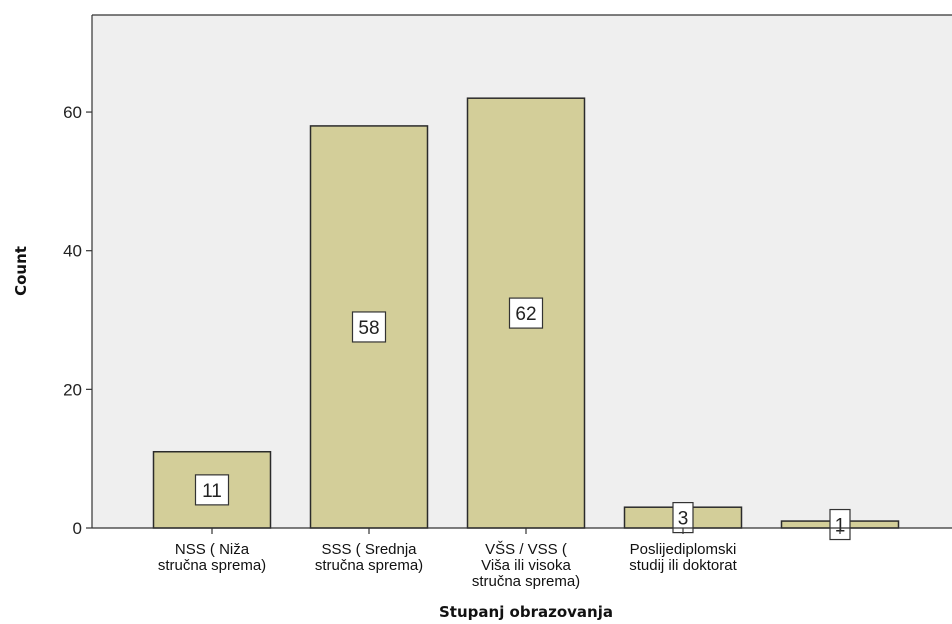 The width and height of the screenshot is (952, 624). What do you see at coordinates (683, 557) in the screenshot?
I see `x-tick-label: Poslijediplomski studij ili doktorat` at bounding box center [683, 557].